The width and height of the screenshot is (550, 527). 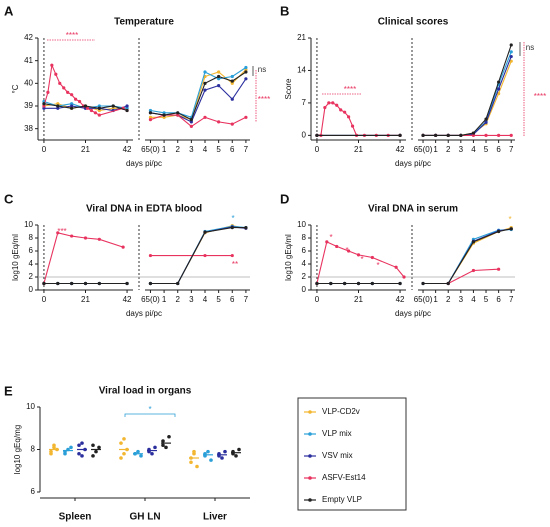 What do you see at coordinates (215, 517) in the screenshot?
I see `x-tick-label: Liver` at bounding box center [215, 517].